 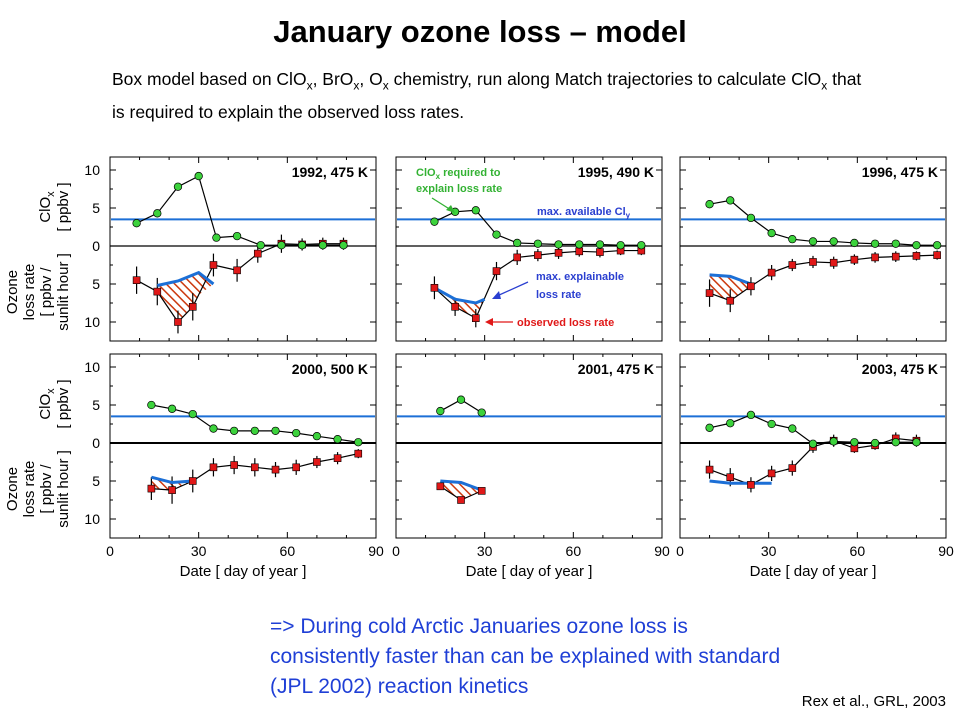 I want to click on page-title: January ozone loss – model, so click(x=480, y=31).